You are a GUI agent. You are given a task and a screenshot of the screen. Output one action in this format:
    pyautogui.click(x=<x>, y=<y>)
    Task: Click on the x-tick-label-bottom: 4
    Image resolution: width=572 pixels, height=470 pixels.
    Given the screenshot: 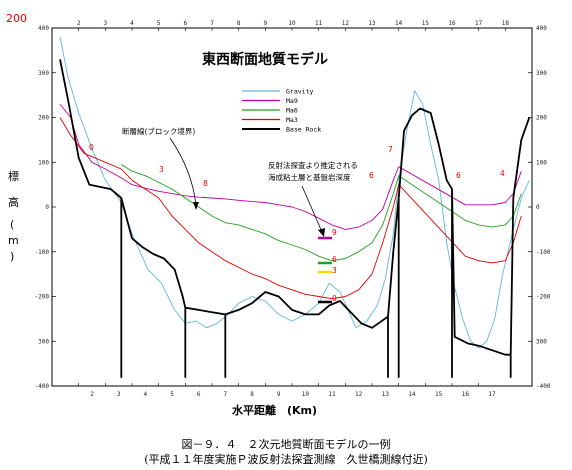 What is the action you would take?
    pyautogui.click(x=146, y=394)
    